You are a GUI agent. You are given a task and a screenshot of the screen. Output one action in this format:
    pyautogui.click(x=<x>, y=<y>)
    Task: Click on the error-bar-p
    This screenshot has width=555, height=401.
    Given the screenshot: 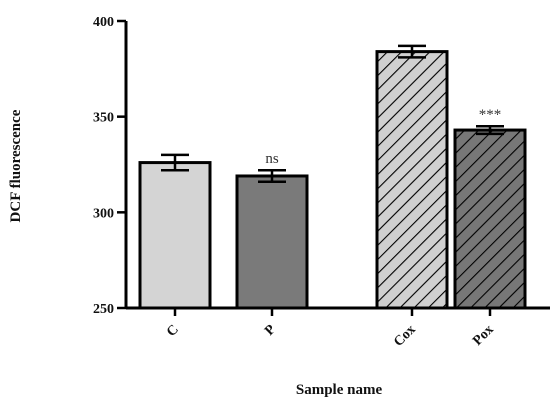 What is the action you would take?
    pyautogui.click(x=272, y=175)
    